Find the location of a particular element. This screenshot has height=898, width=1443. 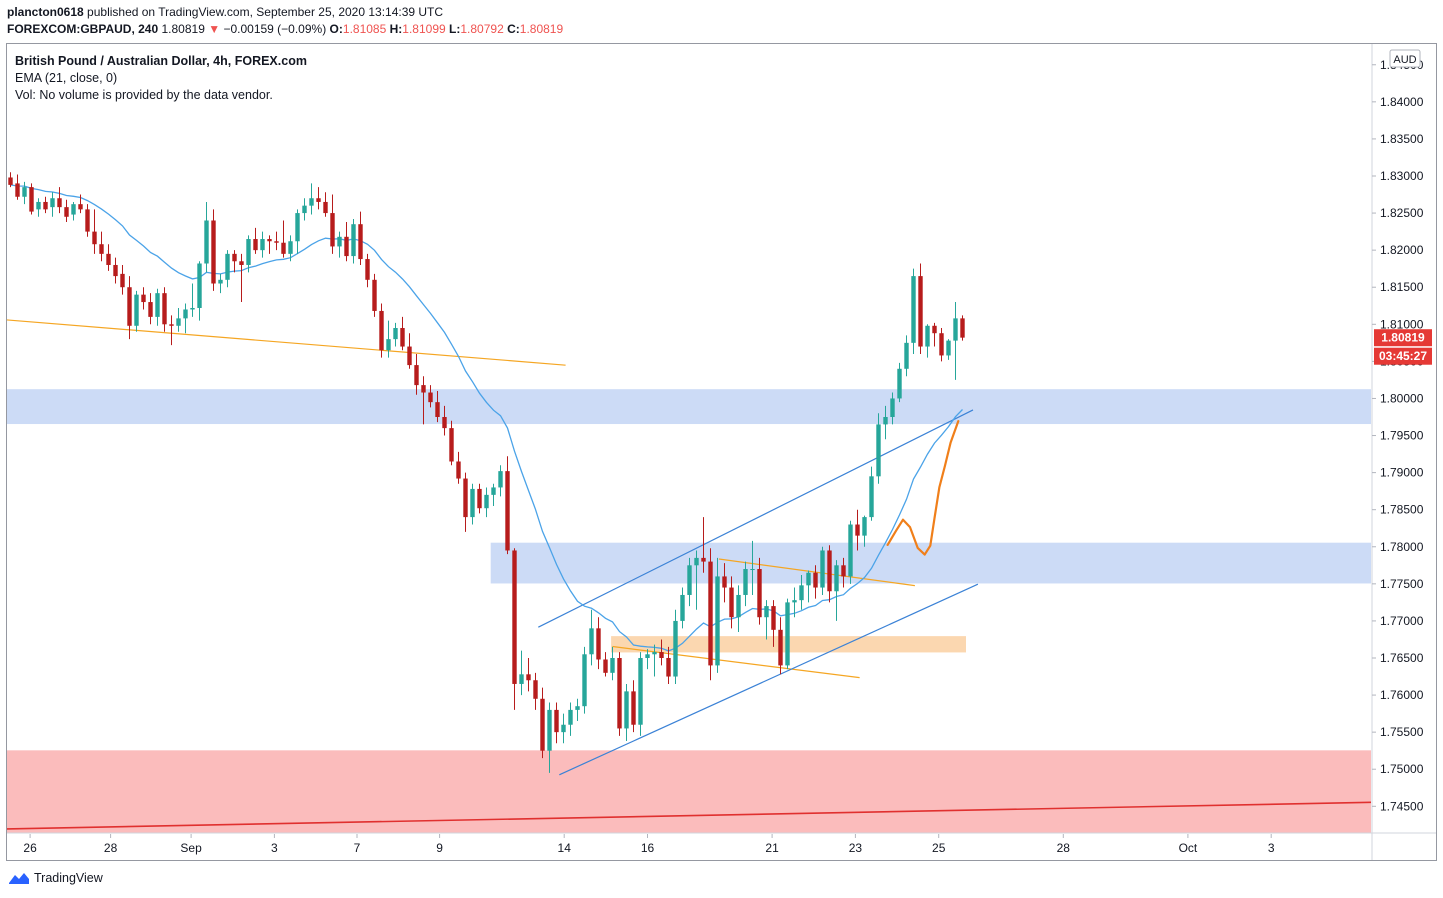

y-tick-label: 1.84000 is located at coordinates (1402, 102).